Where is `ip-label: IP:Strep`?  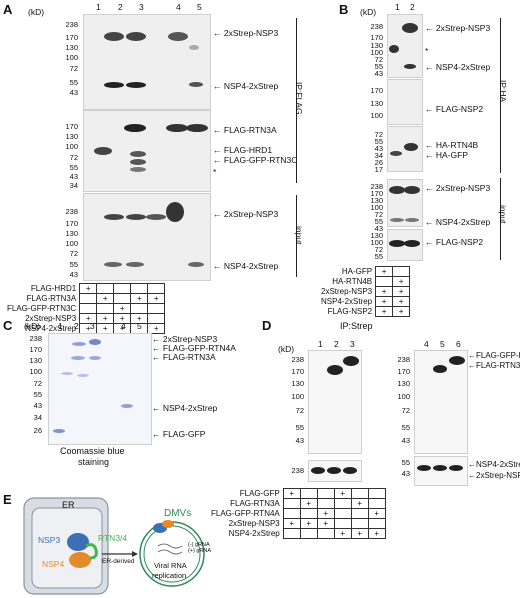 ip-label: IP:Strep is located at coordinates (356, 326).